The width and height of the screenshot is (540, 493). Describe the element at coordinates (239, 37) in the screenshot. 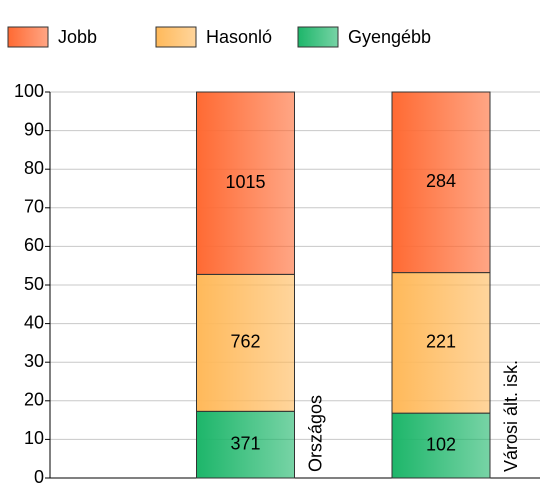

I see `legend-label: Hasonló` at that location.